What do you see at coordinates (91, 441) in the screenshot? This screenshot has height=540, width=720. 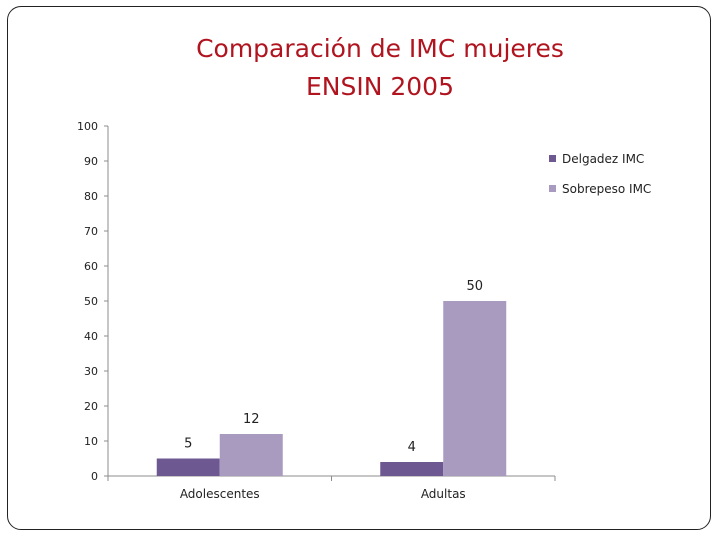 I see `y-tick-label: 10` at bounding box center [91, 441].